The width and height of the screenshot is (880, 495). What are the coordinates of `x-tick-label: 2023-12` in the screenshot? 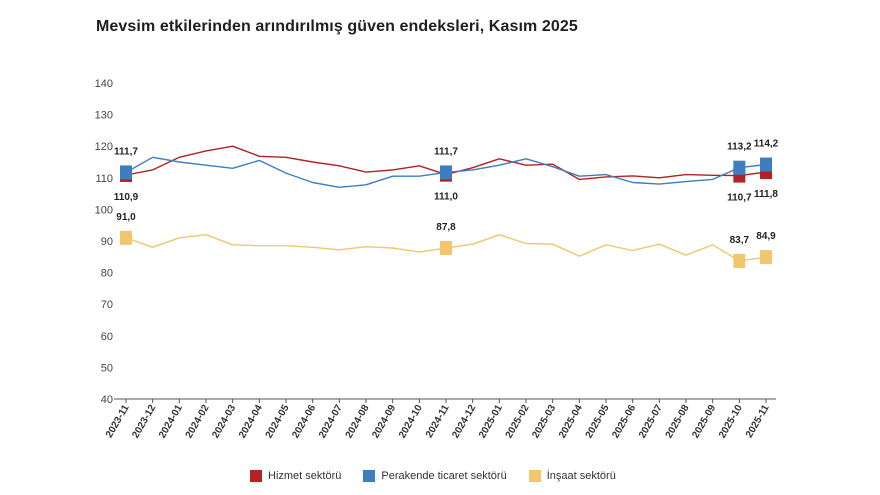 It's located at (144, 422).